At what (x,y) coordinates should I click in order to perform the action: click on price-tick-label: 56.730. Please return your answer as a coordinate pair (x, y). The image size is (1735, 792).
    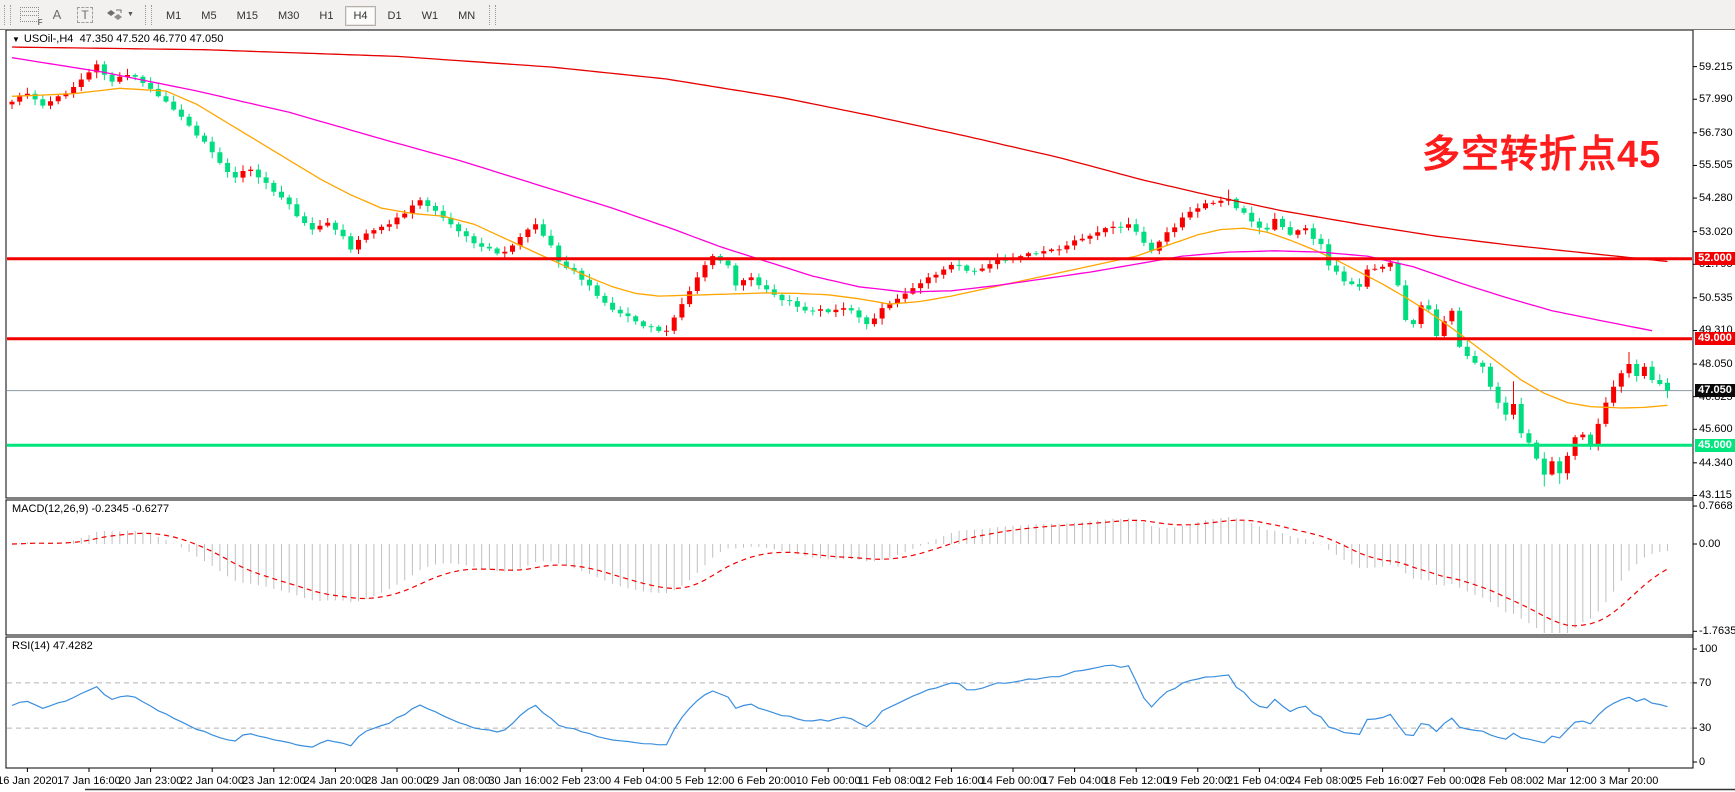
    Looking at the image, I should click on (1716, 132).